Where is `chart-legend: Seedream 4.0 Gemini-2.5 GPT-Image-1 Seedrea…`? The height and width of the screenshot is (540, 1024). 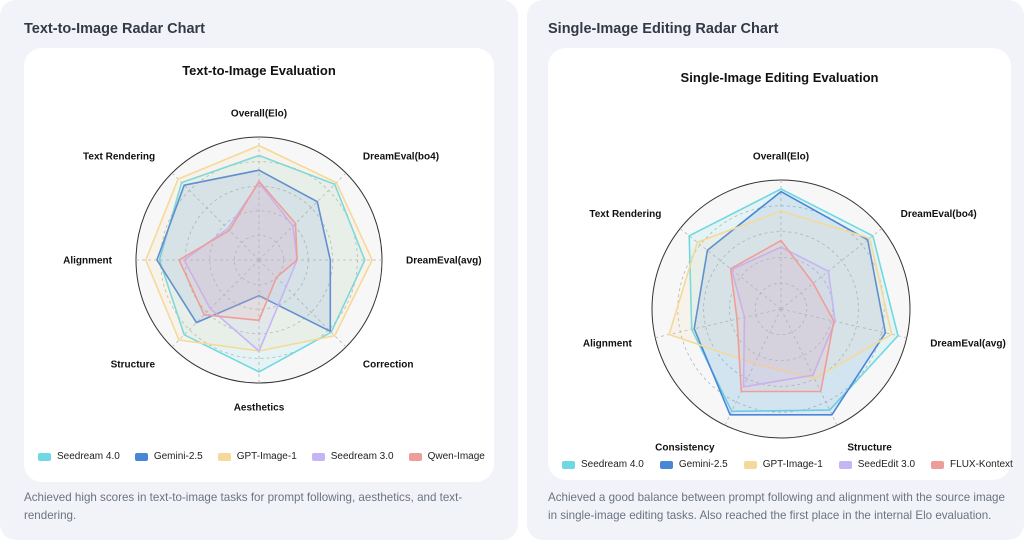 chart-legend: Seedream 4.0 Gemini-2.5 GPT-Image-1 Seedrea… is located at coordinates (261, 456).